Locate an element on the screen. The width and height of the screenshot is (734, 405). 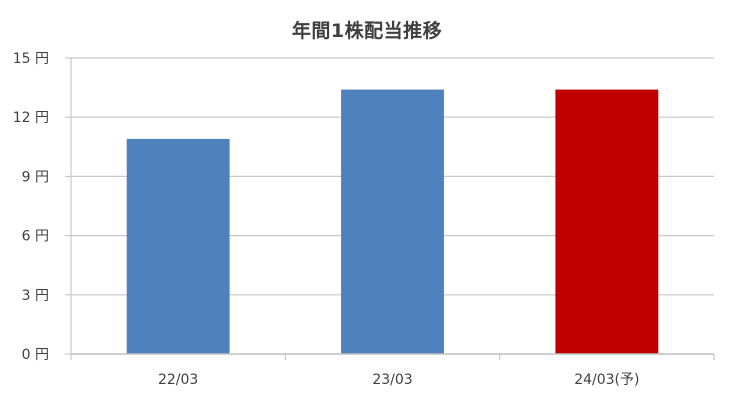
y-tick-label: 3 円 is located at coordinates (35, 296).